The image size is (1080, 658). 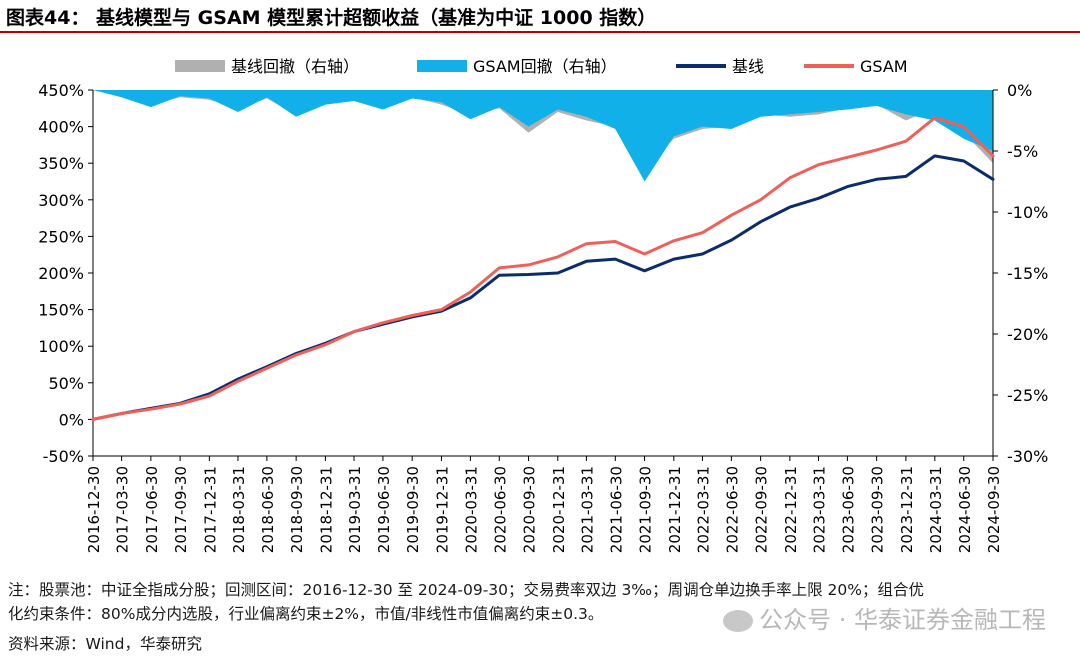 I want to click on legend-label: GSAM, so click(x=884, y=66).